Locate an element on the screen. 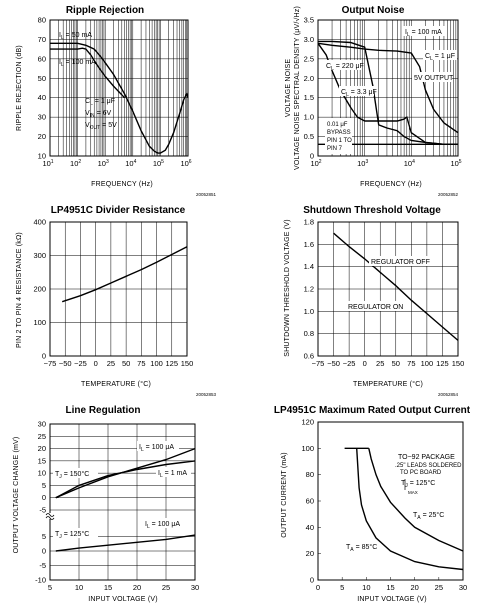  y-tick-label: -5 is located at coordinates (42, 565).